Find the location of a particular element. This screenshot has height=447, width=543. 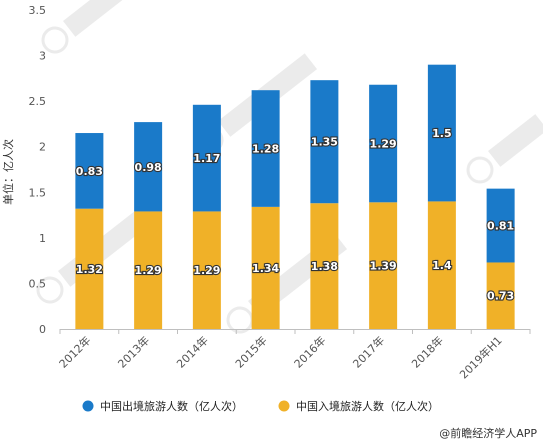

data-label: 1.17 is located at coordinates (206, 158).